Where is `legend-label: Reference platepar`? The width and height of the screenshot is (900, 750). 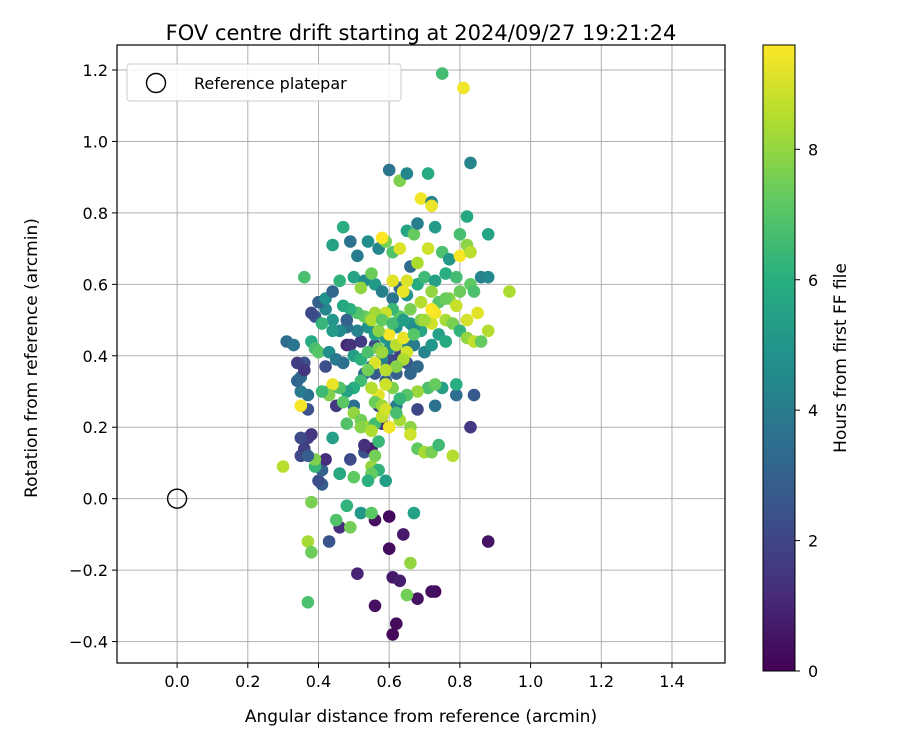
legend-label: Reference platepar is located at coordinates (270, 83).